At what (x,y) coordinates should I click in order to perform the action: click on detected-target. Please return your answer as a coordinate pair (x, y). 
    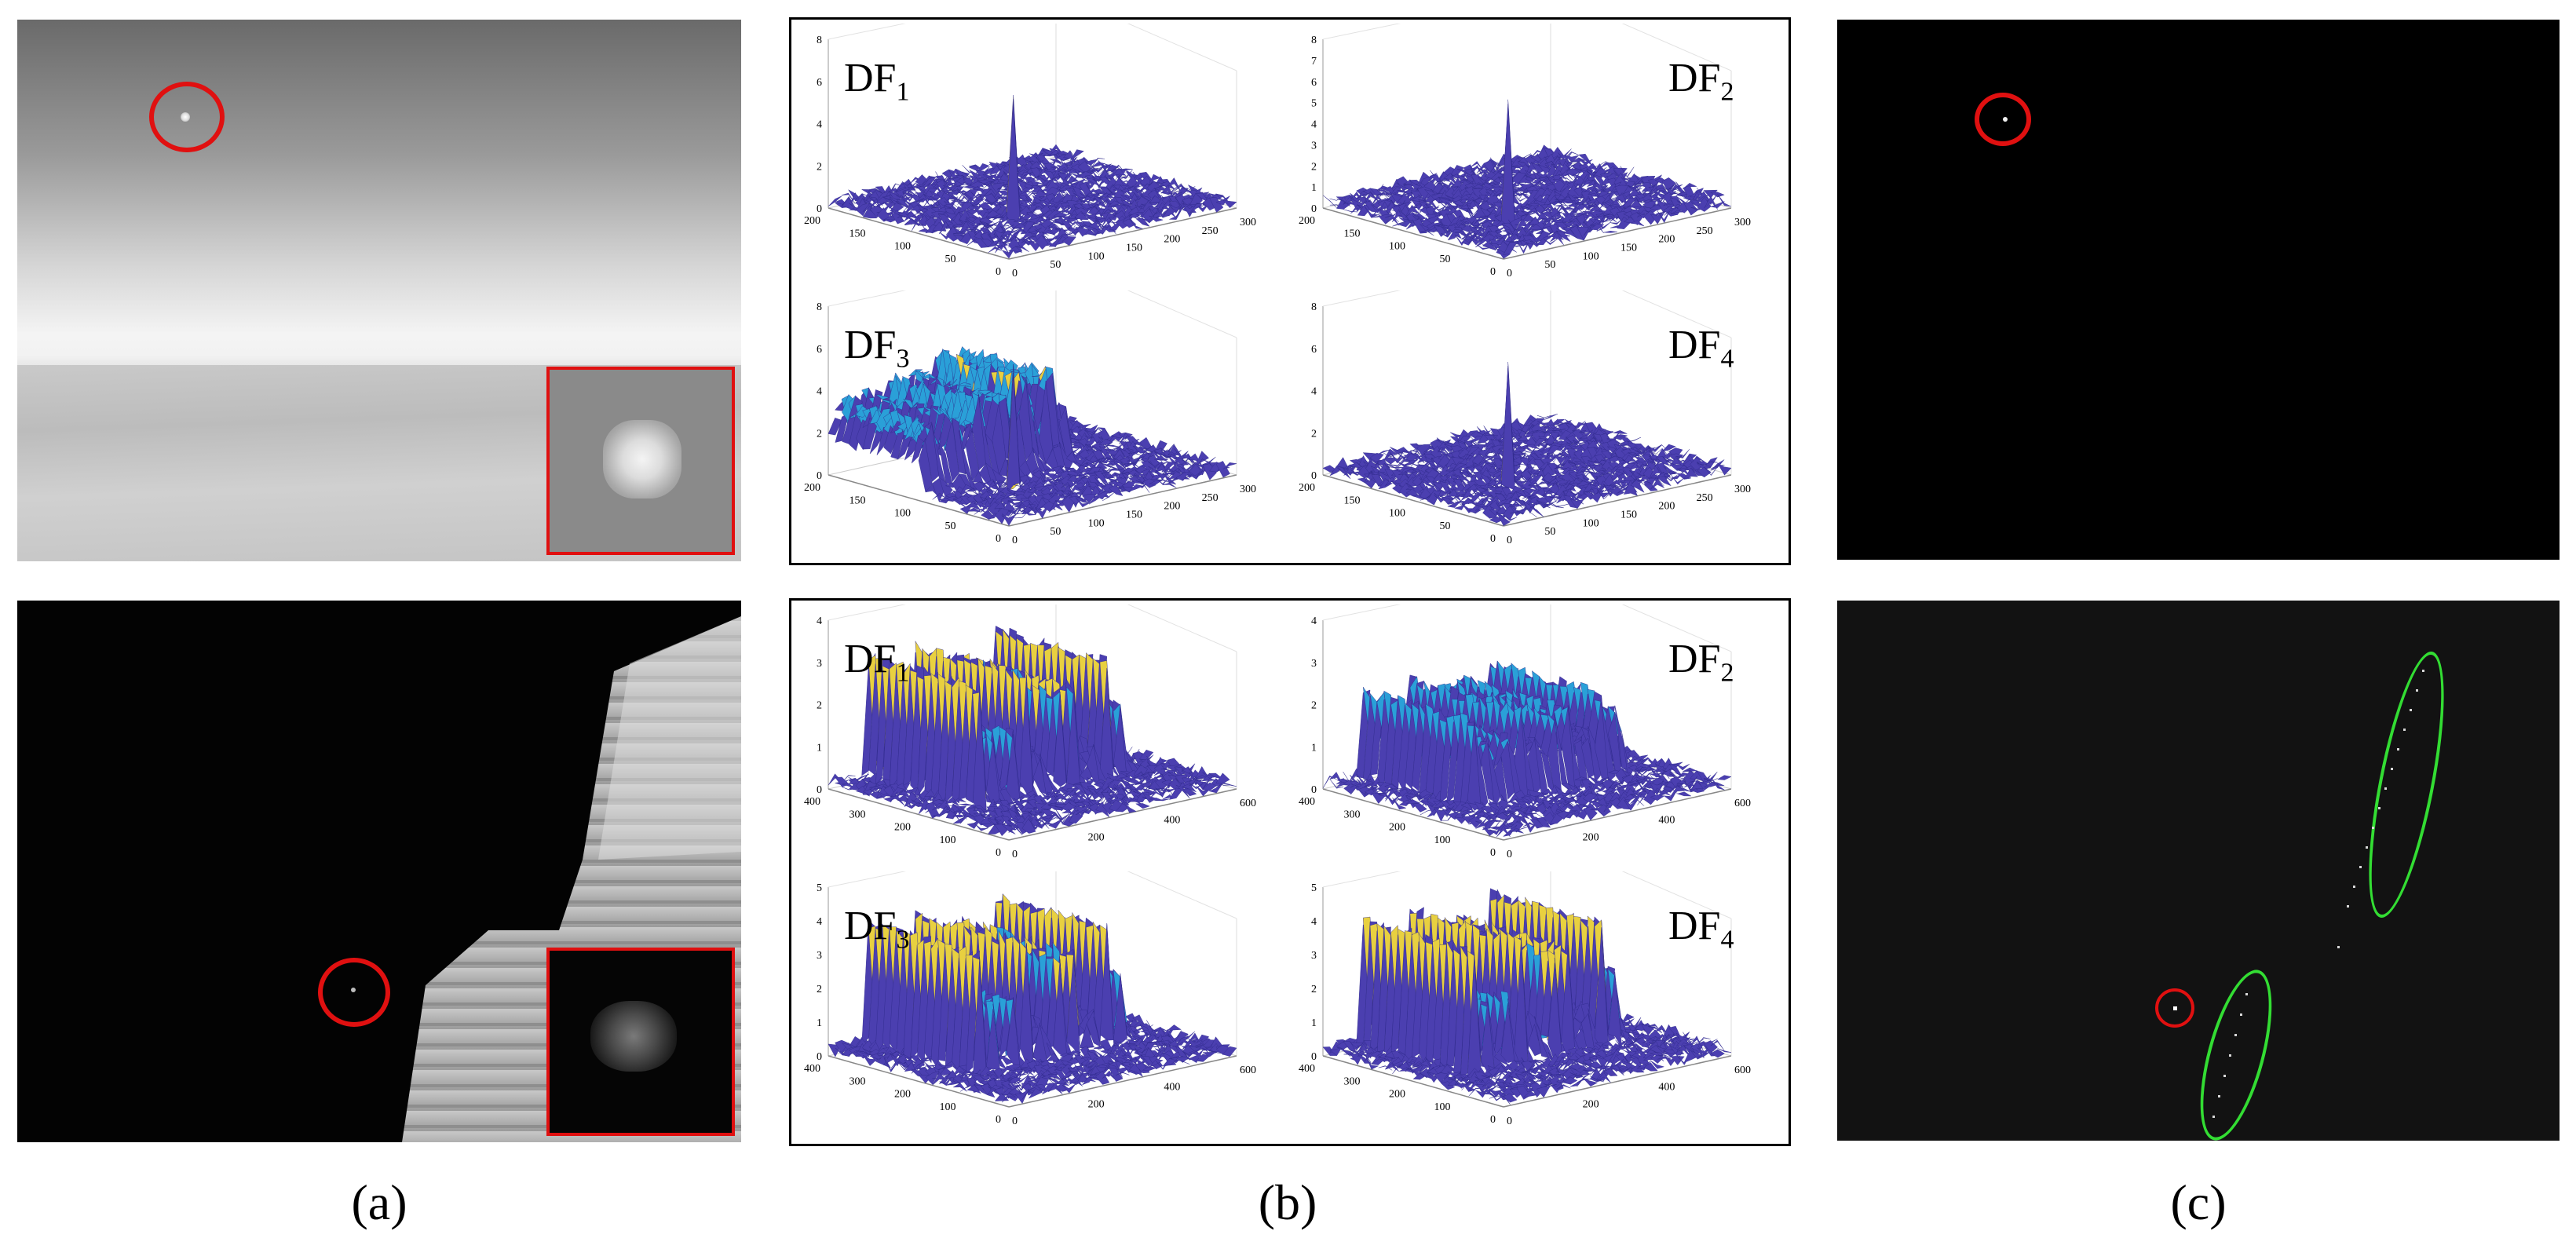
    Looking at the image, I should click on (2175, 1008).